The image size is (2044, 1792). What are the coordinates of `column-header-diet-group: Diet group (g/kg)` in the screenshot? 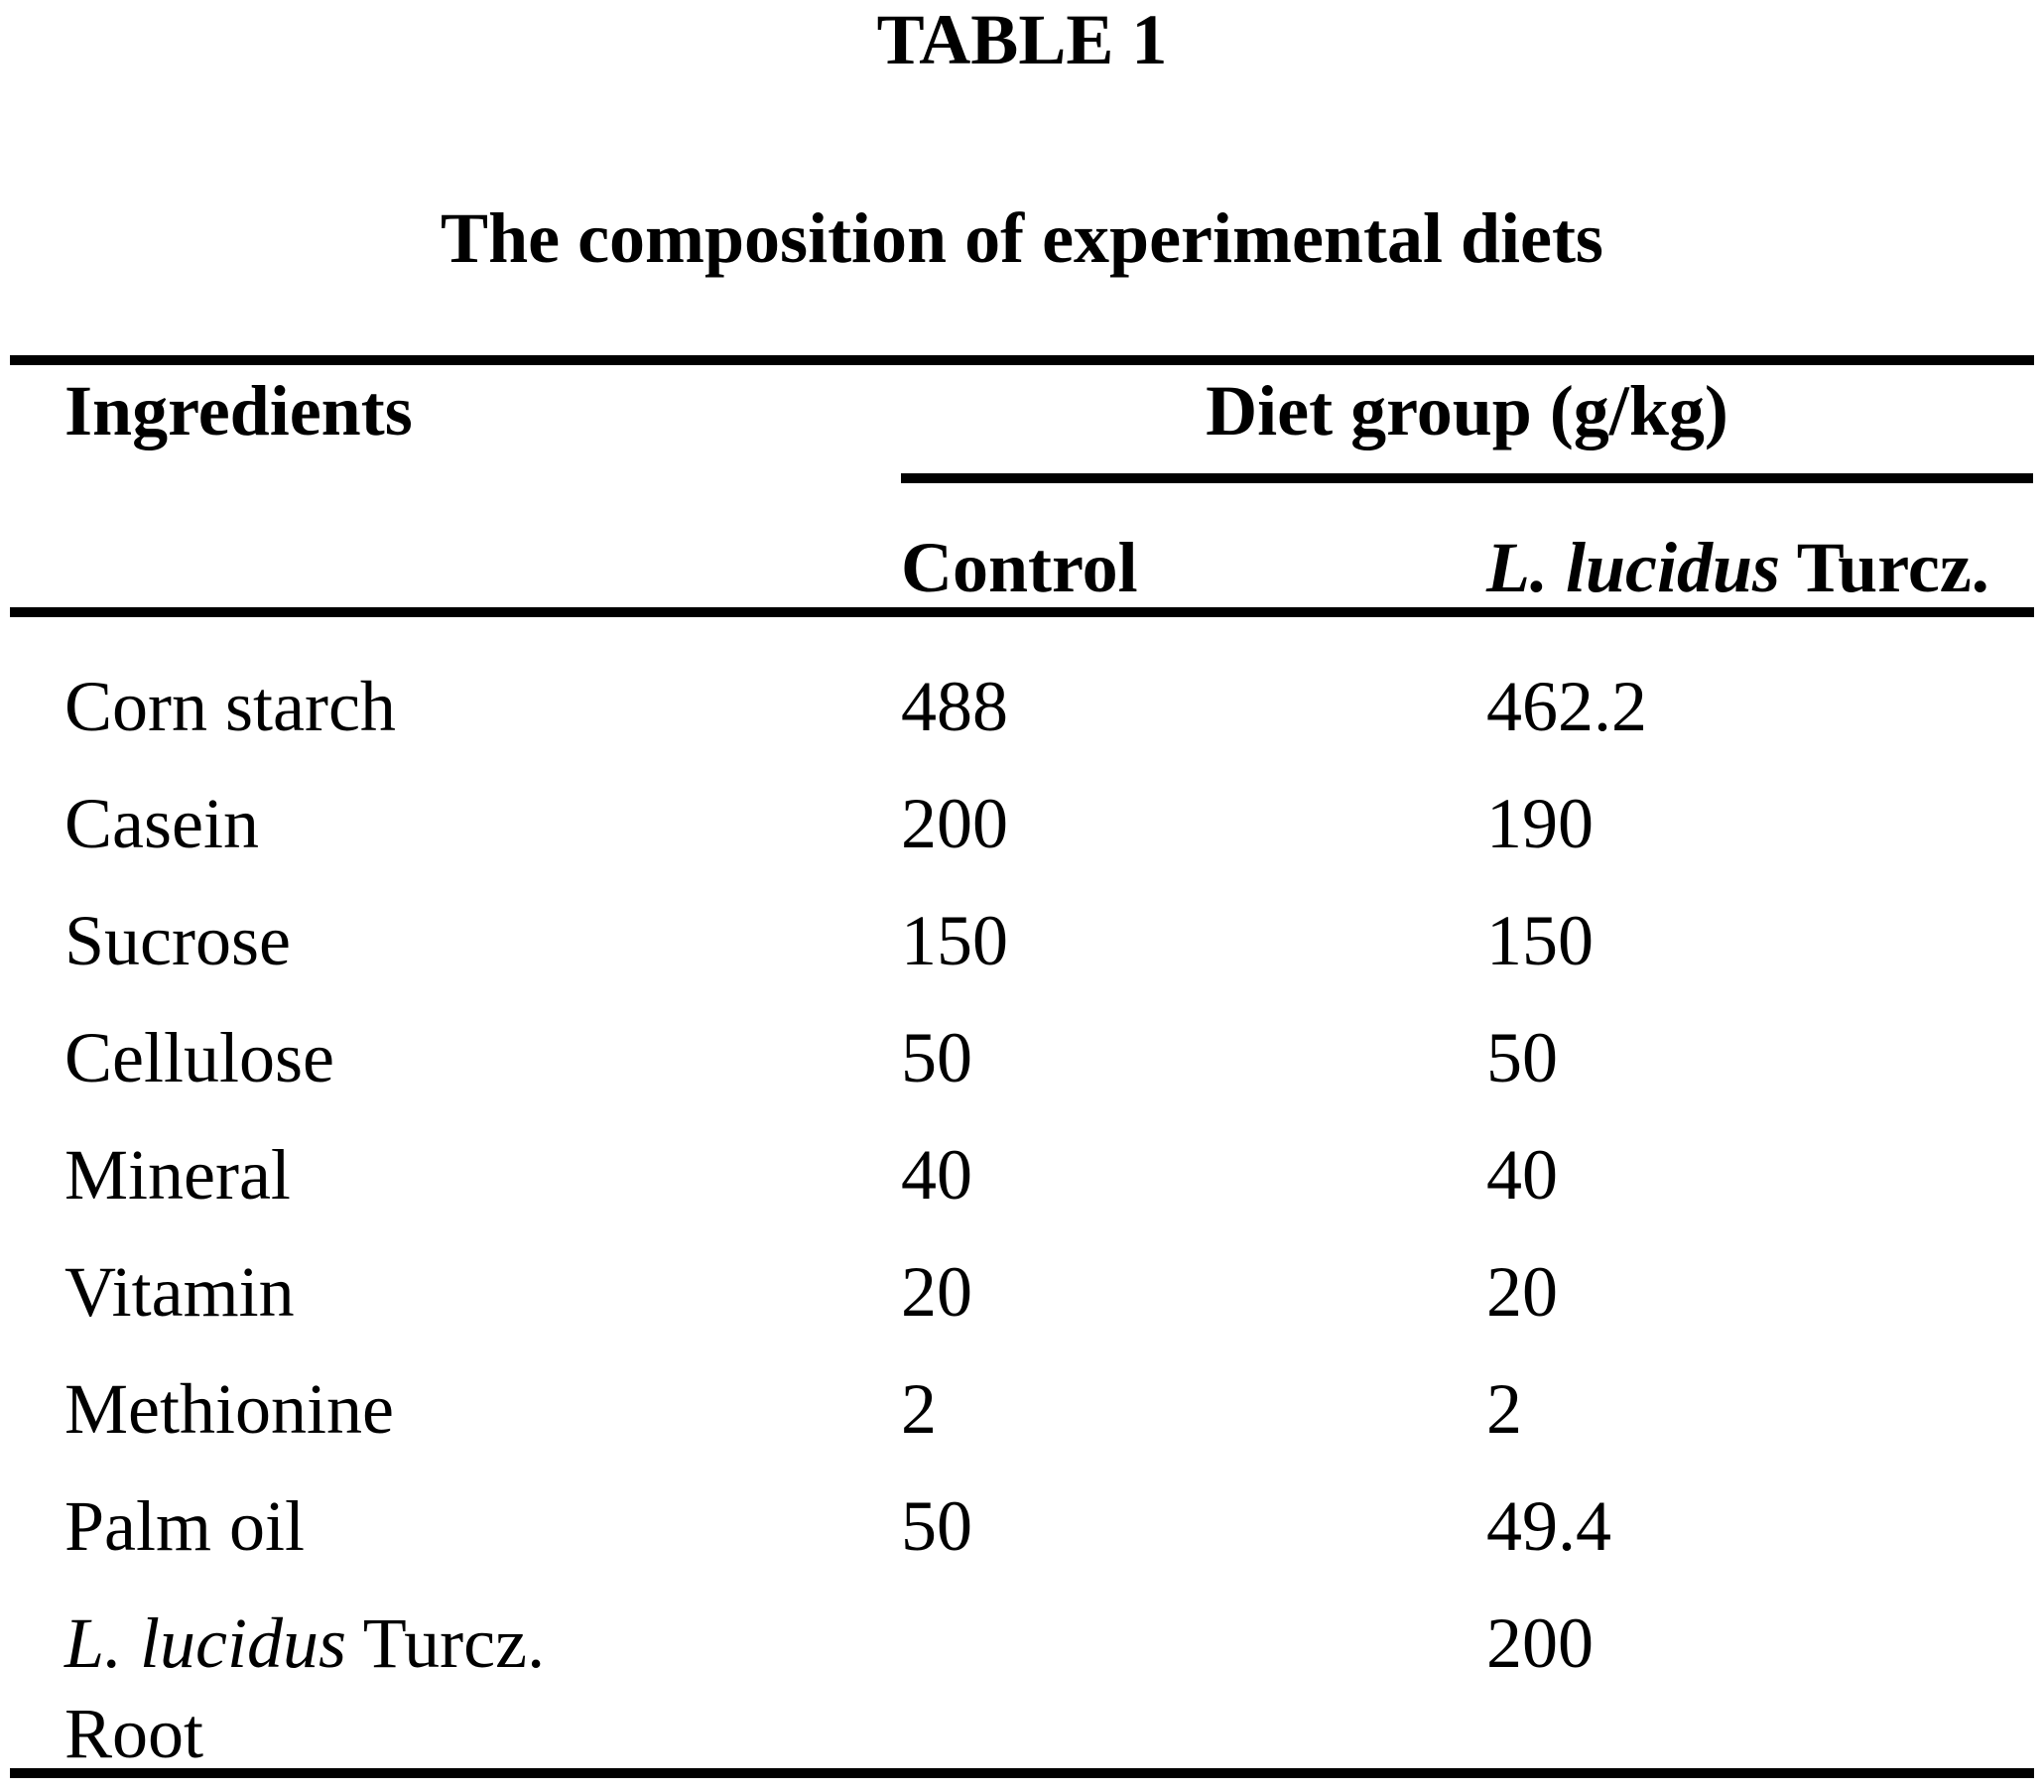 It's located at (1467, 410).